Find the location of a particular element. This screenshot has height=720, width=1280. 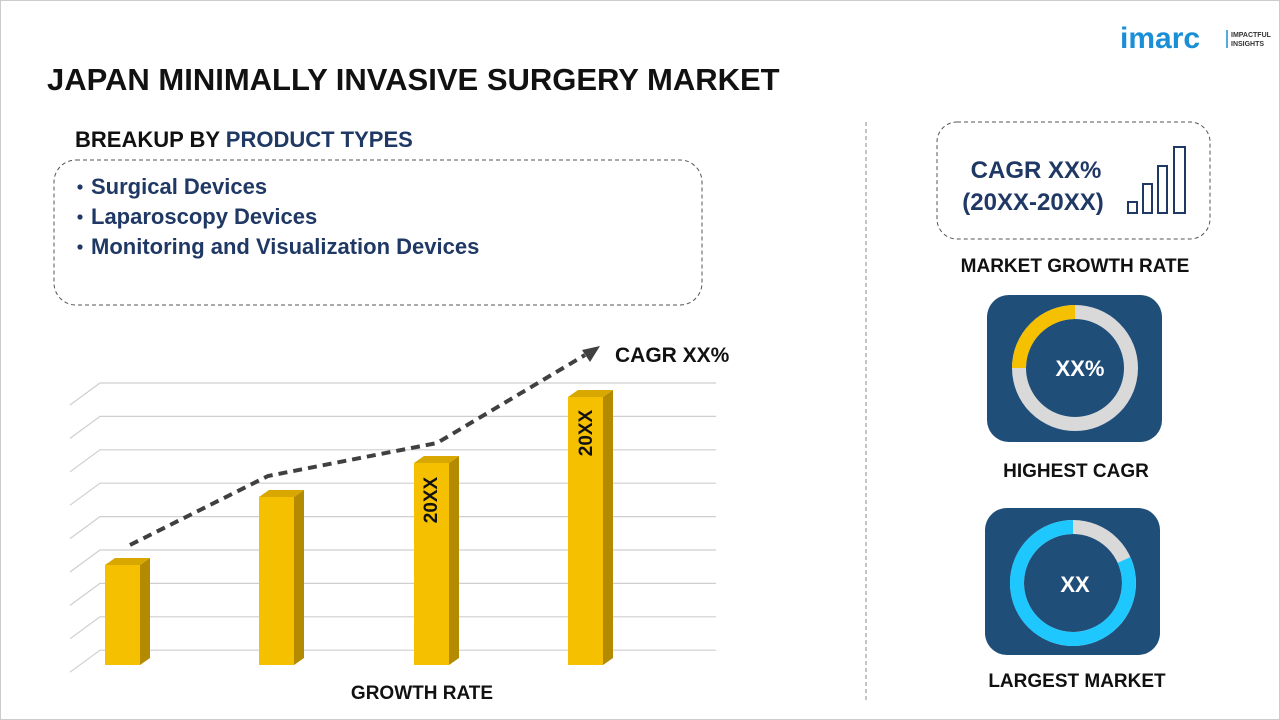

list-item: Surgical Devices is located at coordinates (179, 186).